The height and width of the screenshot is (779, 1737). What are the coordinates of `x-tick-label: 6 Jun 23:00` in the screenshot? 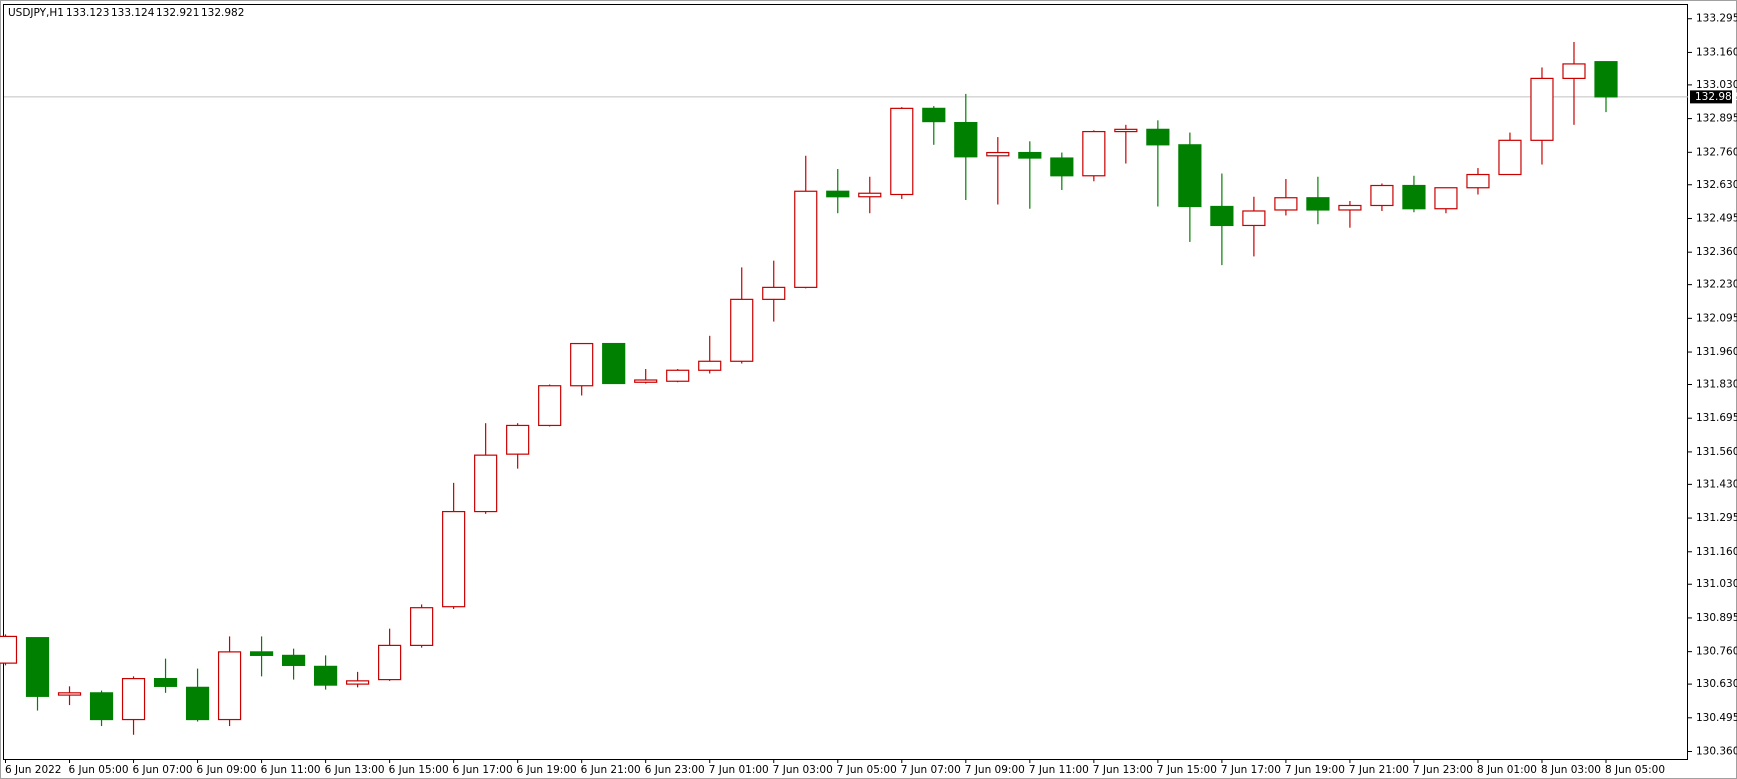 It's located at (675, 770).